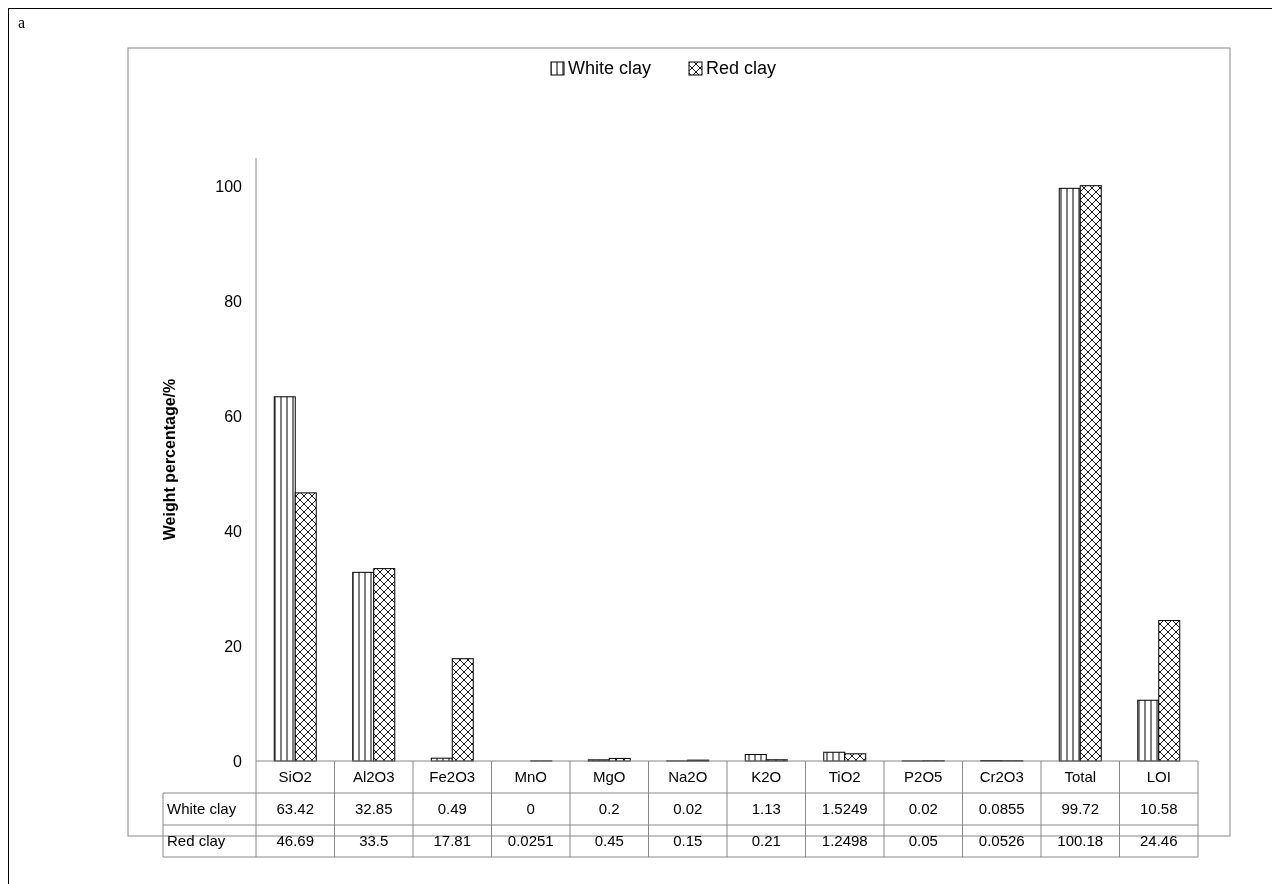 The image size is (1272, 884). Describe the element at coordinates (233, 646) in the screenshot. I see `y-tick-label: 20` at that location.